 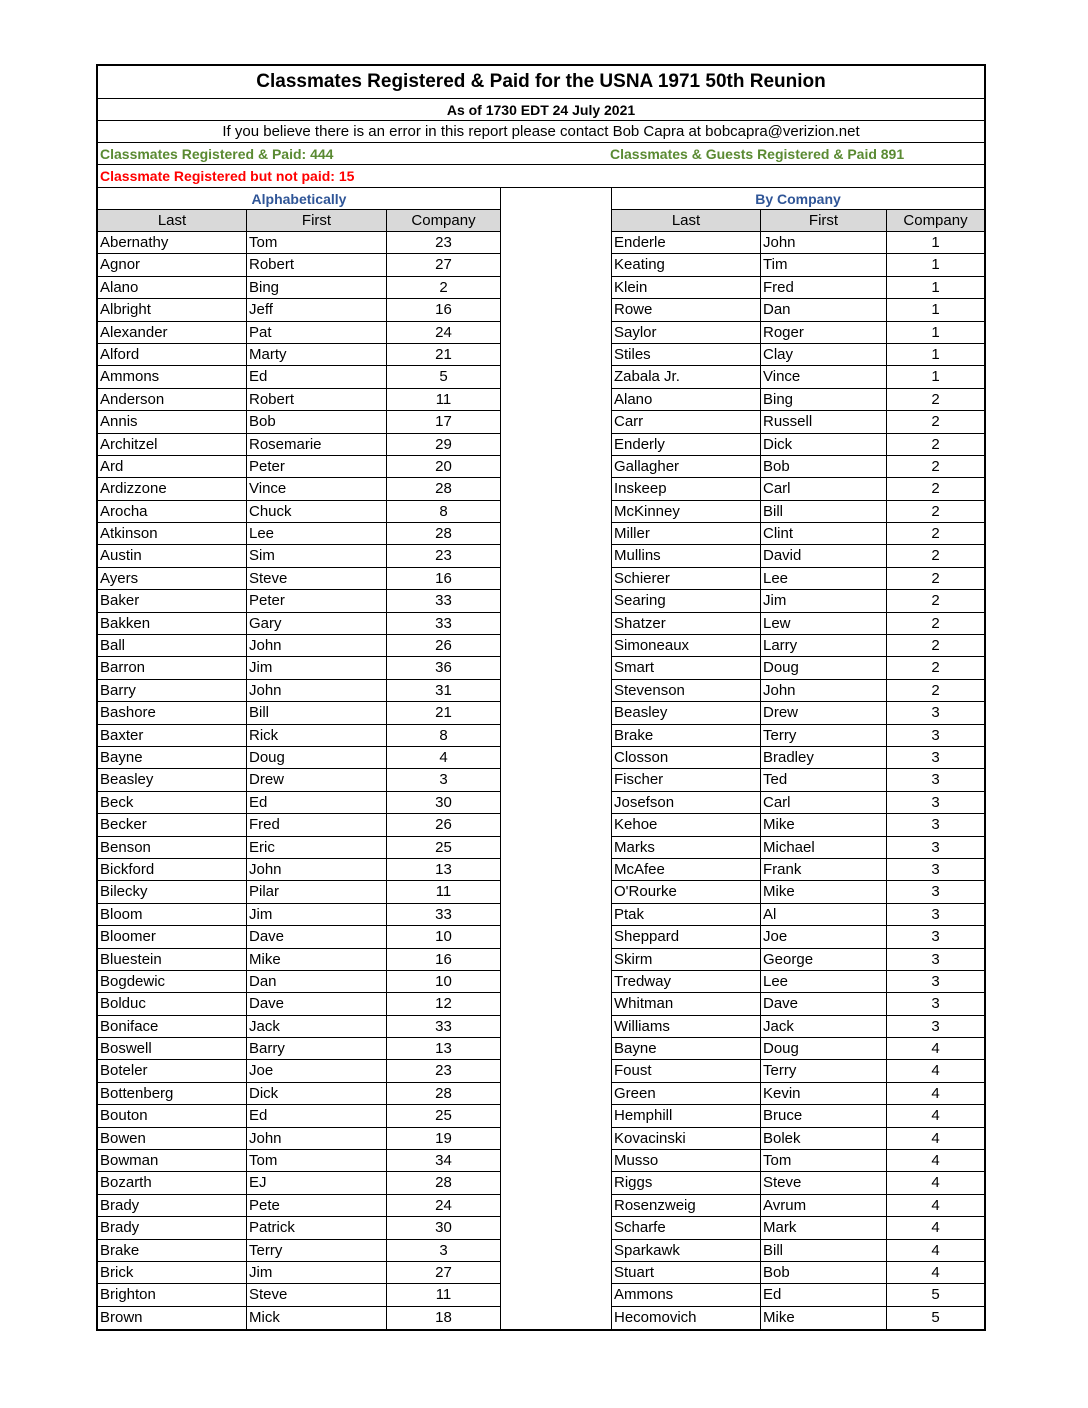 What do you see at coordinates (824, 690) in the screenshot?
I see `first-name-cell: John` at bounding box center [824, 690].